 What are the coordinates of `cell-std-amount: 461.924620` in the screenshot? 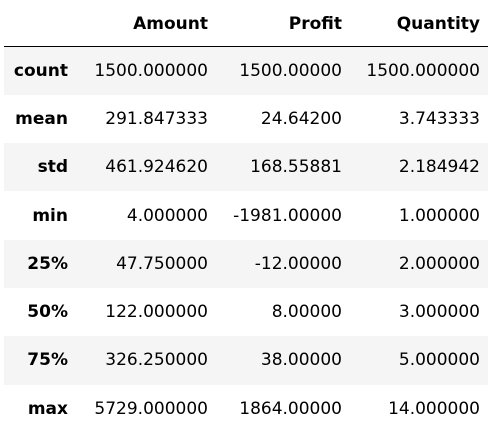 It's located at (156, 167).